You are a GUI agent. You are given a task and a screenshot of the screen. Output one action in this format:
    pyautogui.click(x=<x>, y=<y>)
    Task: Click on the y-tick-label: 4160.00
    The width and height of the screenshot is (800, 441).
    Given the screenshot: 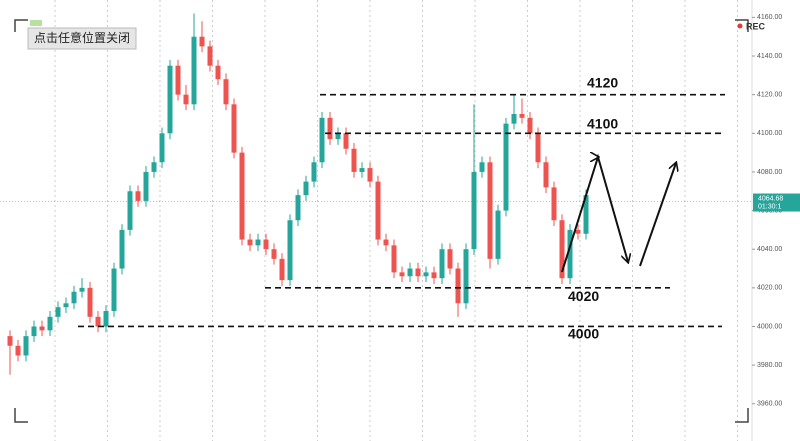 What is the action you would take?
    pyautogui.click(x=769, y=17)
    